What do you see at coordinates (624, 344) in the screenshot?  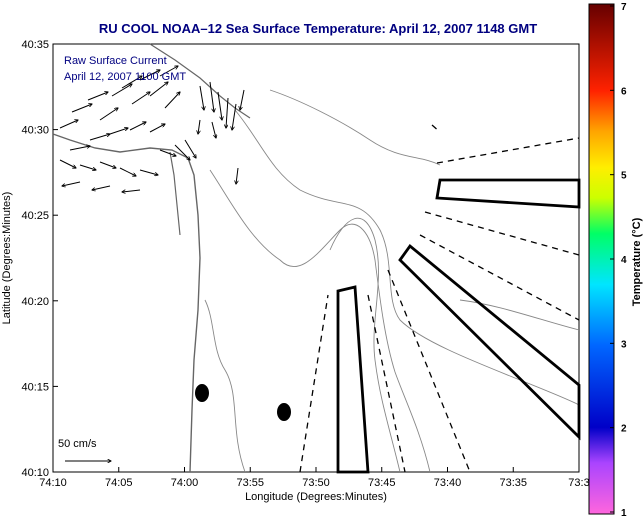 I see `colorbar-tick-label: 3` at bounding box center [624, 344].